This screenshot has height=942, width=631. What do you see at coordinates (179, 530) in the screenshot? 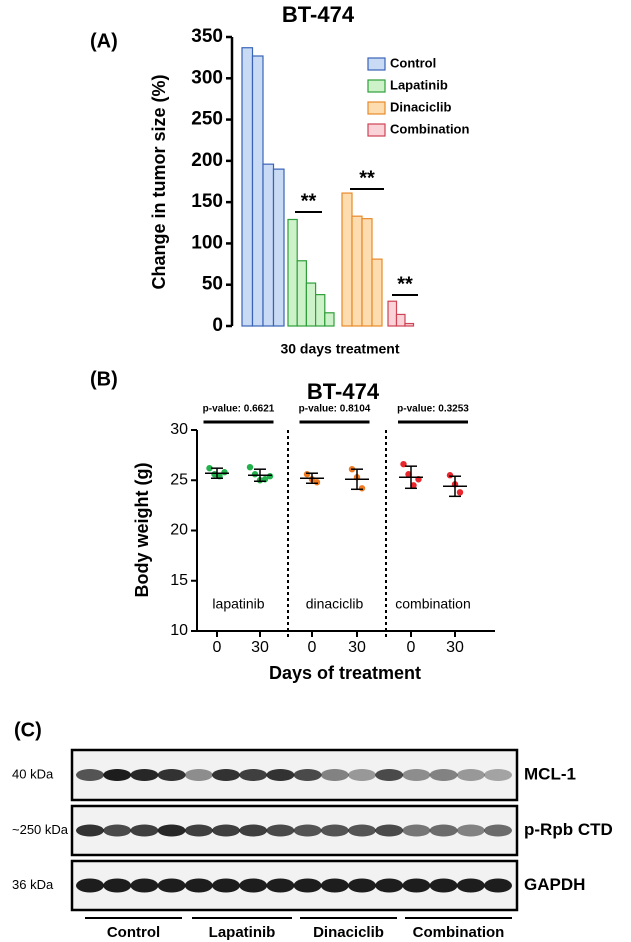
I see `y-tick-label: 20` at bounding box center [179, 530].